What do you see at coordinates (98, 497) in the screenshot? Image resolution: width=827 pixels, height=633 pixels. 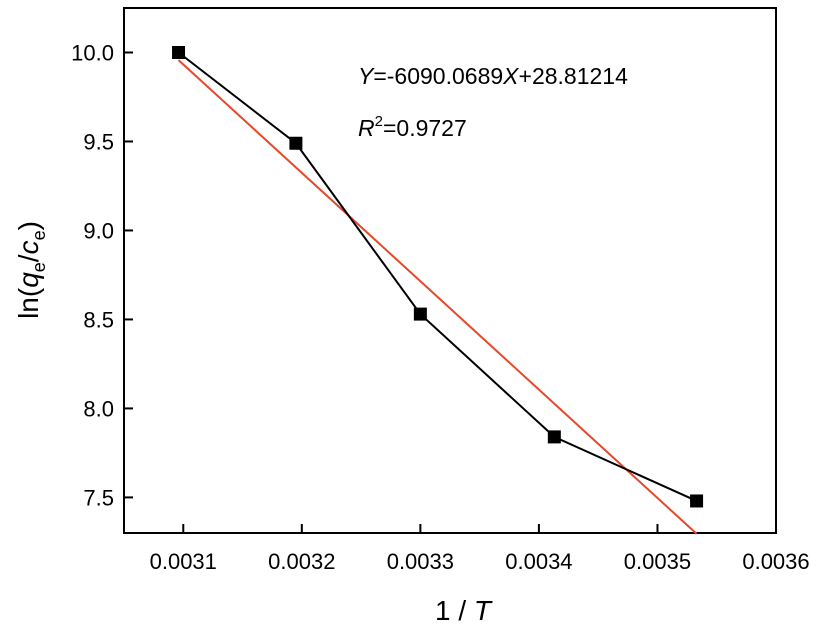 I see `y-tick-label: 7.5` at bounding box center [98, 497].